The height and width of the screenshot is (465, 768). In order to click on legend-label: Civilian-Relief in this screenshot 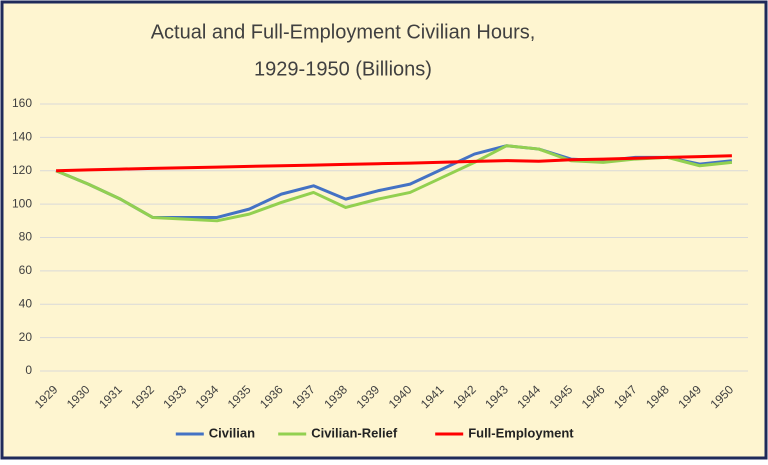, I will do `click(354, 432)`.